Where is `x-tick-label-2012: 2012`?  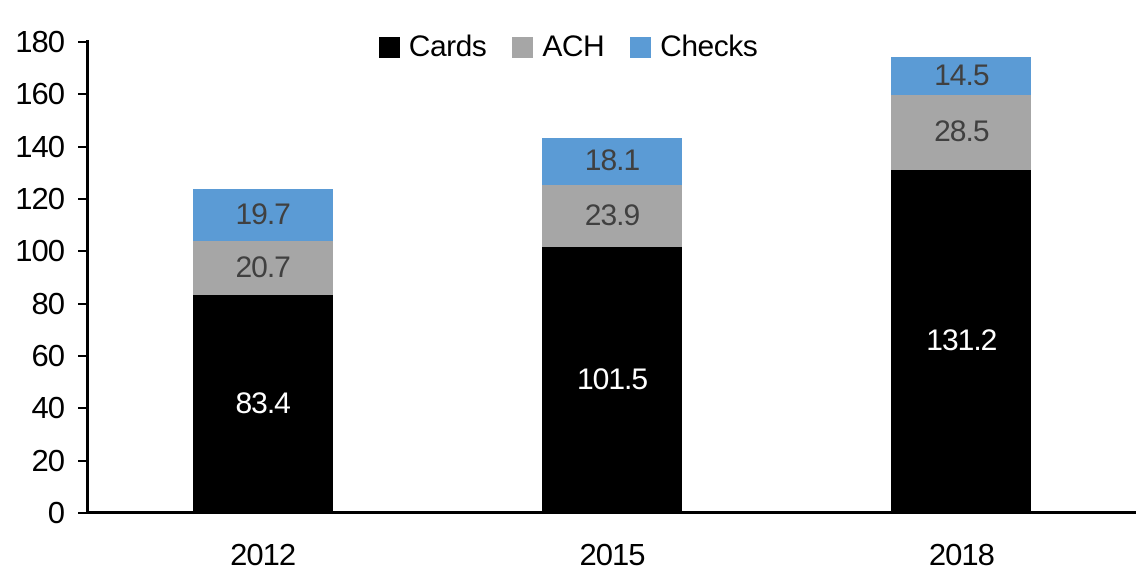
x-tick-label-2012: 2012 is located at coordinates (263, 554).